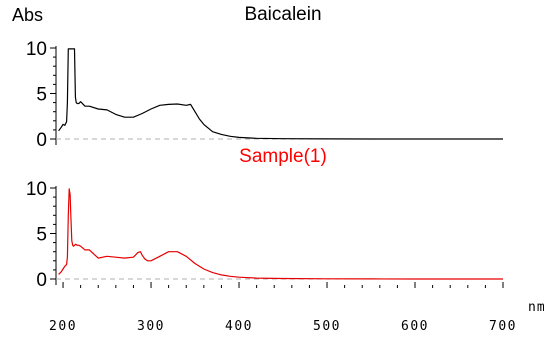  Describe the element at coordinates (327, 326) in the screenshot. I see `x-tick-label-500: 500` at that location.